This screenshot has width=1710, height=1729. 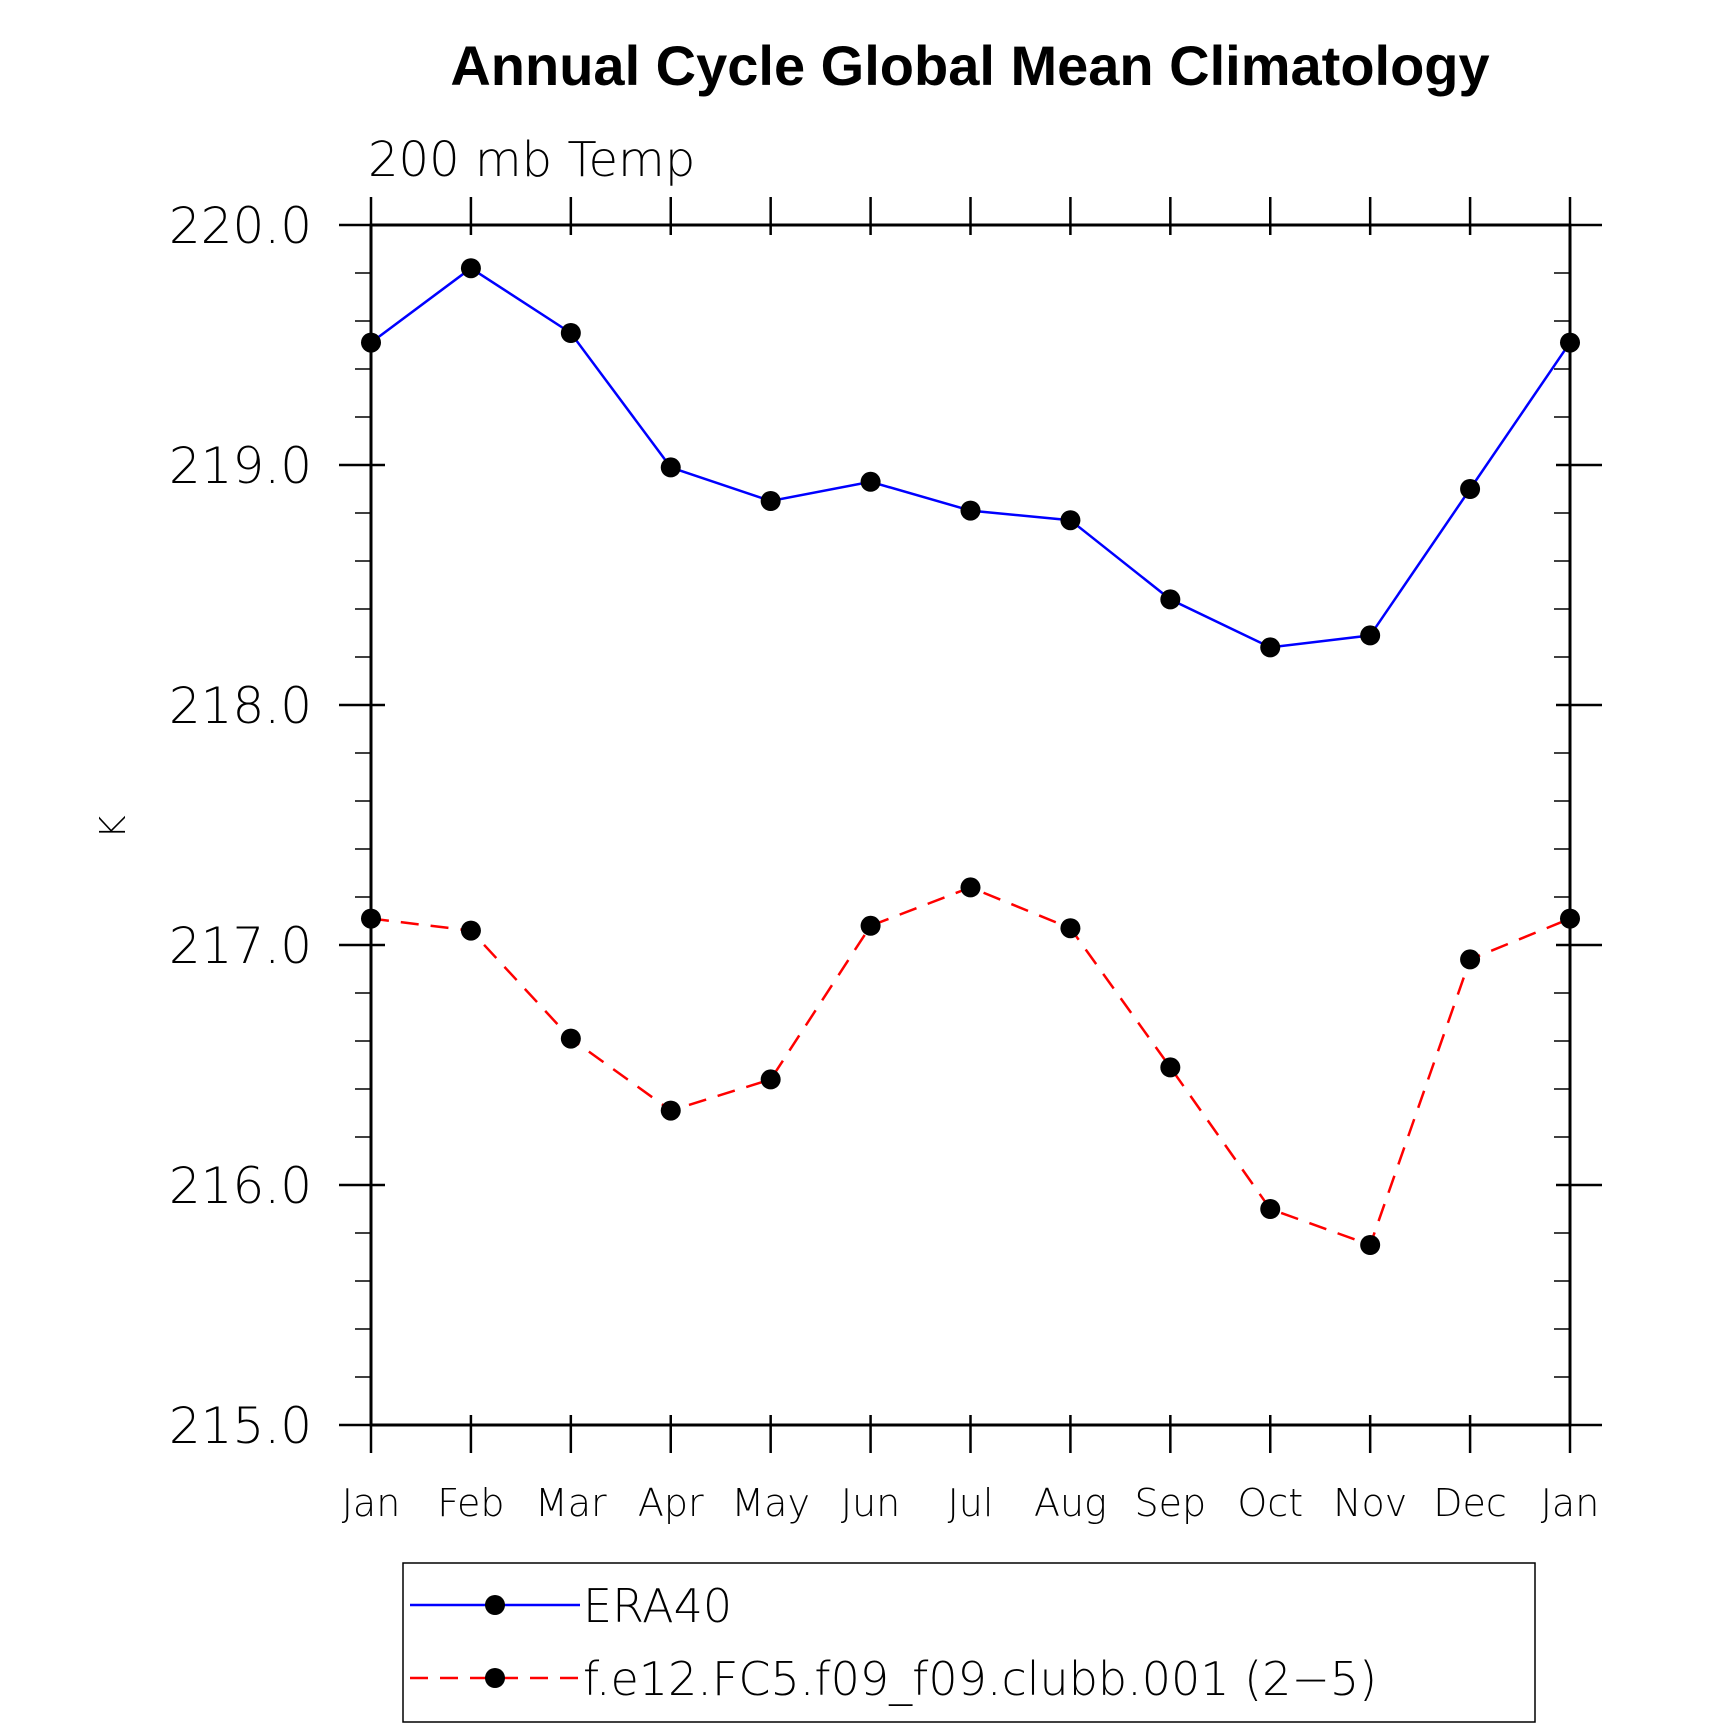 I want to click on x-tick-label: Feb, so click(x=470, y=1503).